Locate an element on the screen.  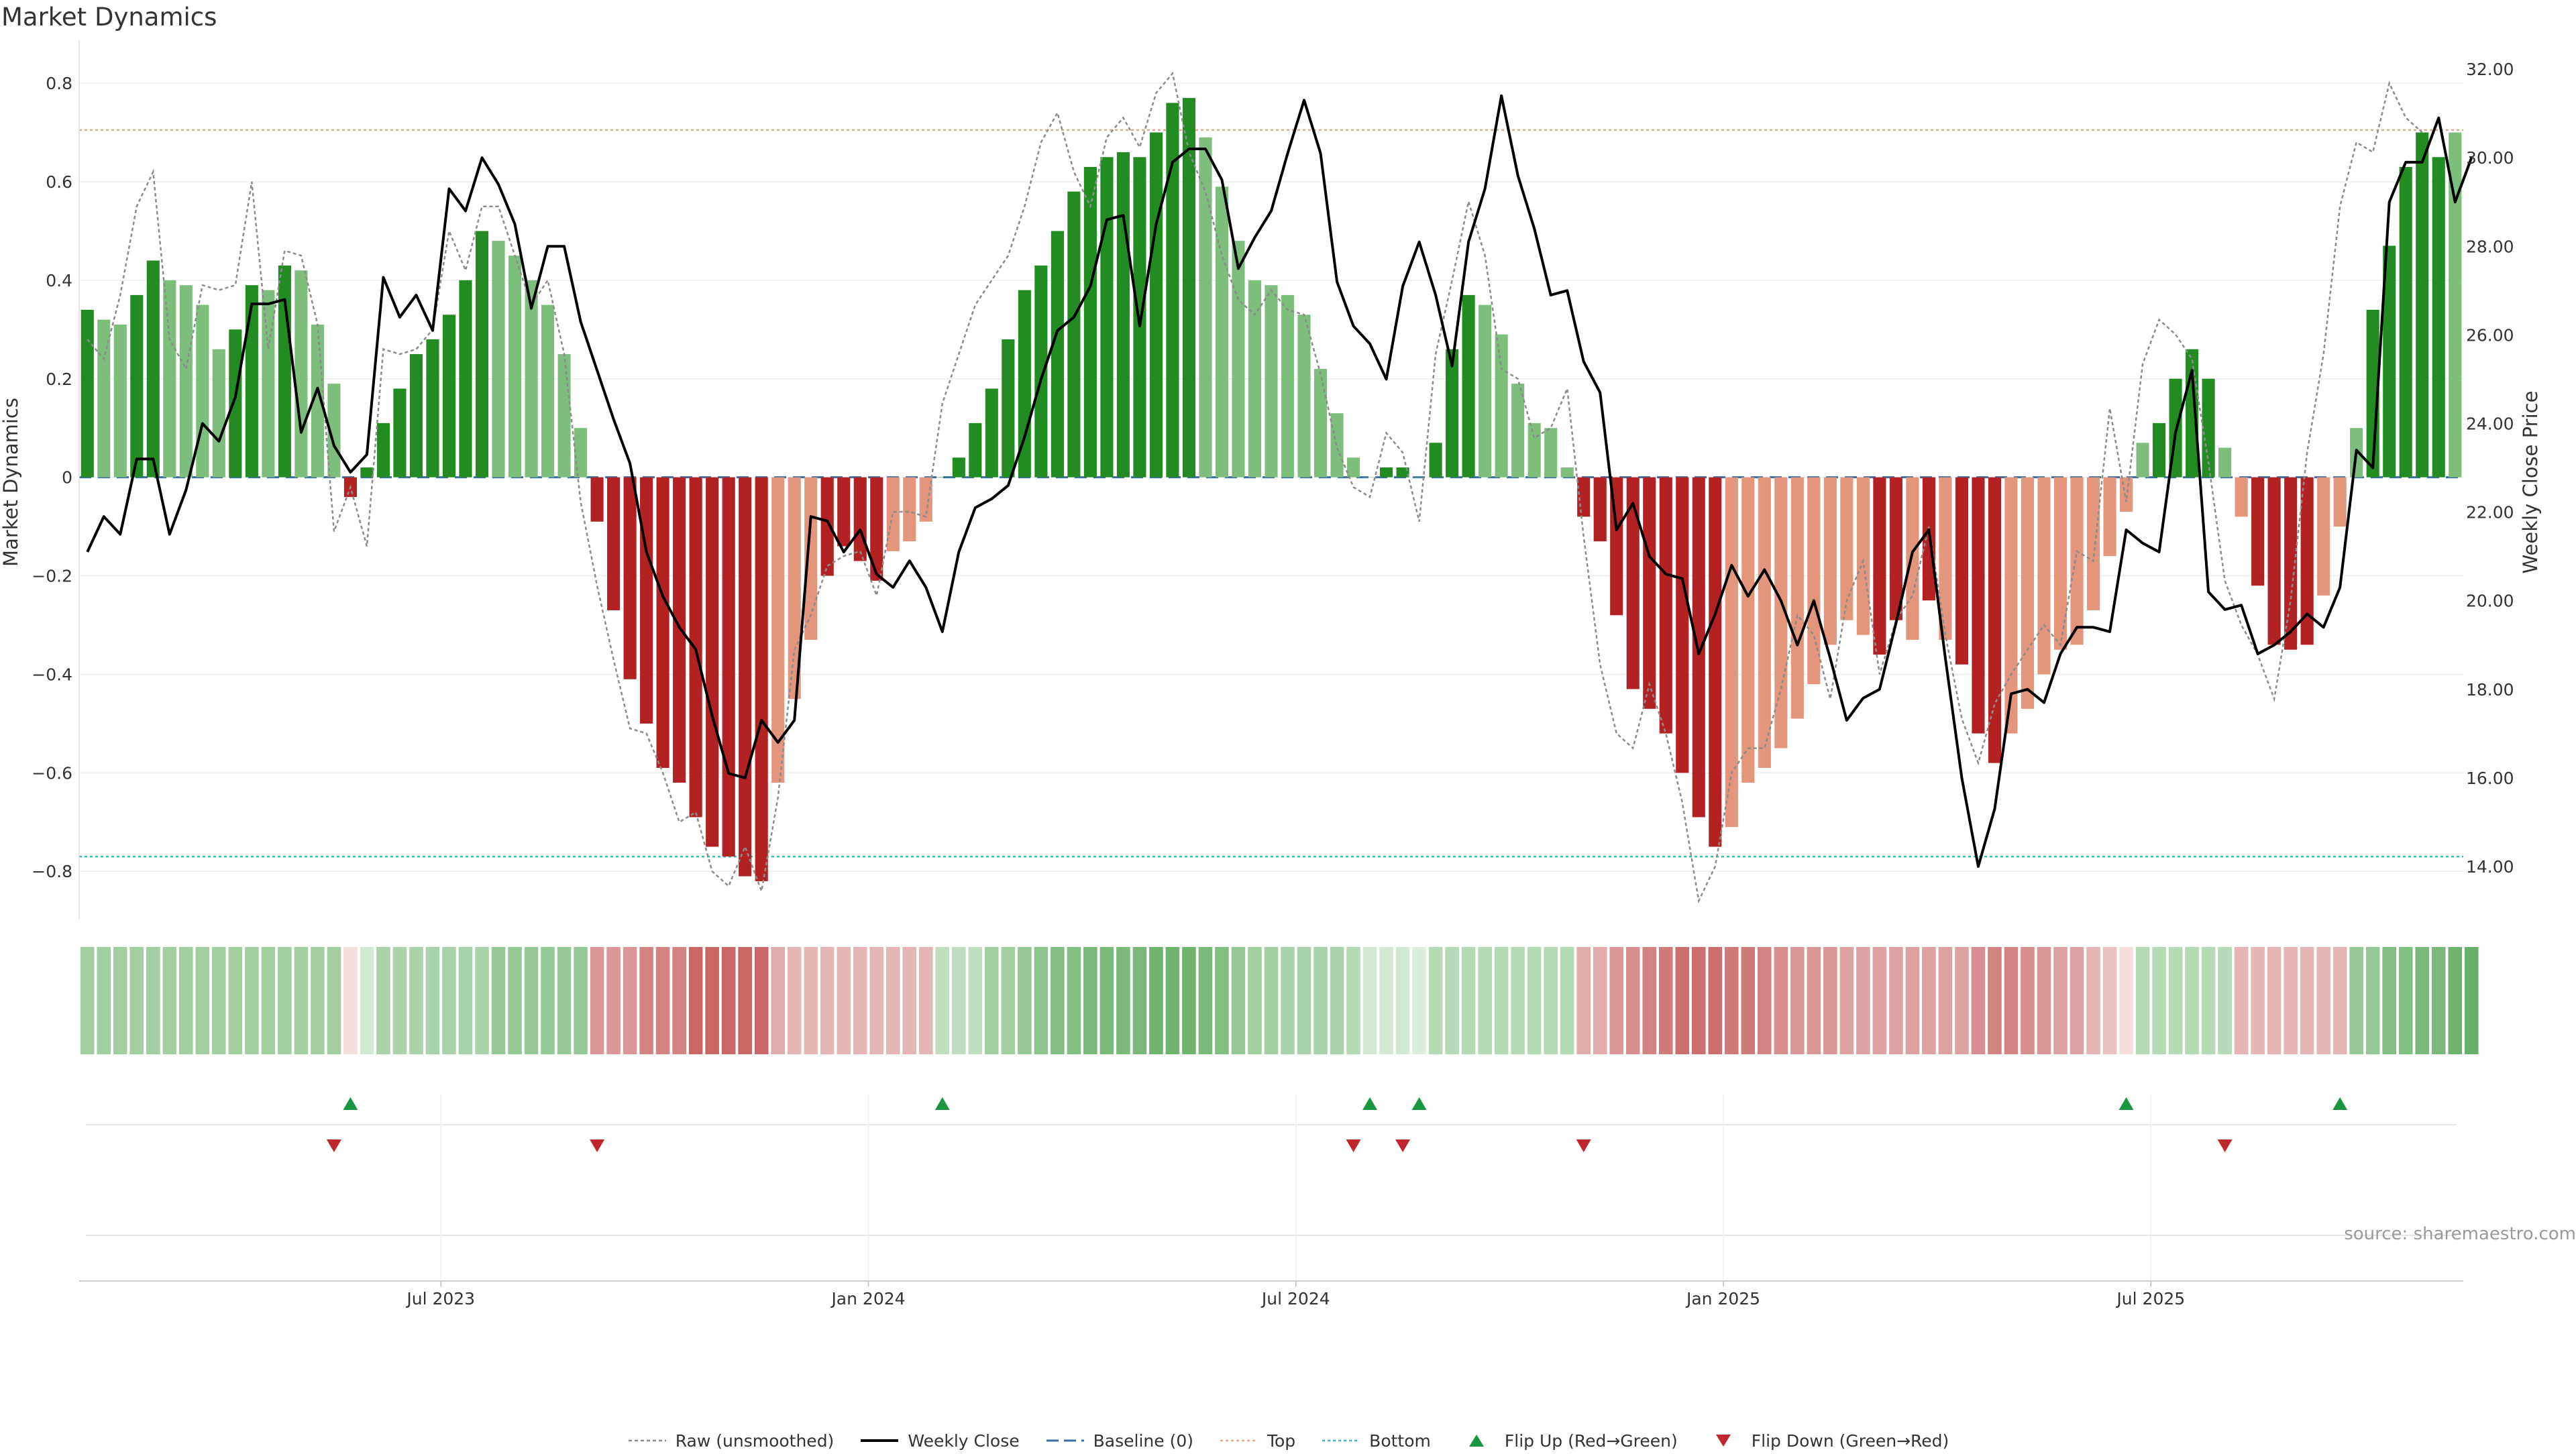
x-tick-label: Jul 2024 is located at coordinates (1295, 1298).